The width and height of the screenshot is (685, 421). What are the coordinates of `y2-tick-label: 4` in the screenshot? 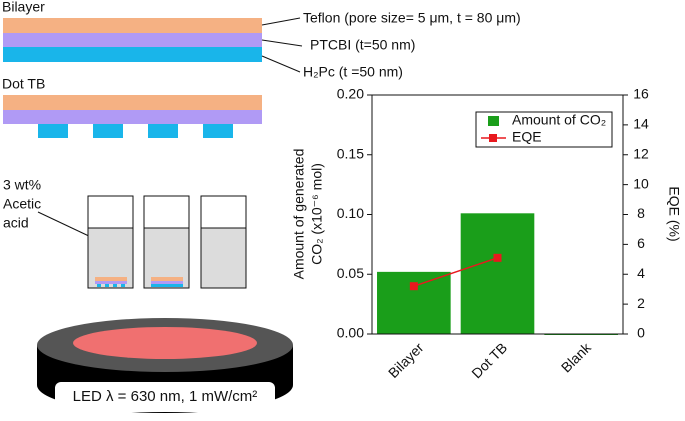 It's located at (641, 273).